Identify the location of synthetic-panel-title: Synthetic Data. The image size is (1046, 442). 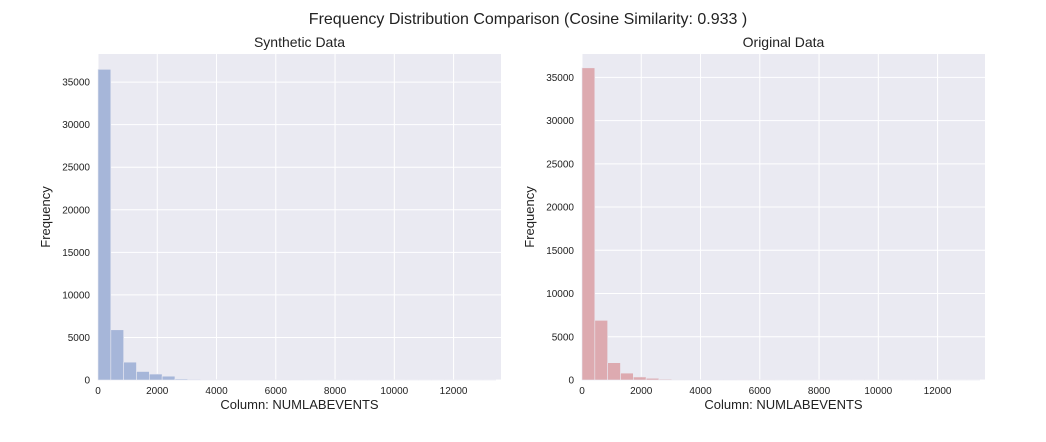
(299, 42).